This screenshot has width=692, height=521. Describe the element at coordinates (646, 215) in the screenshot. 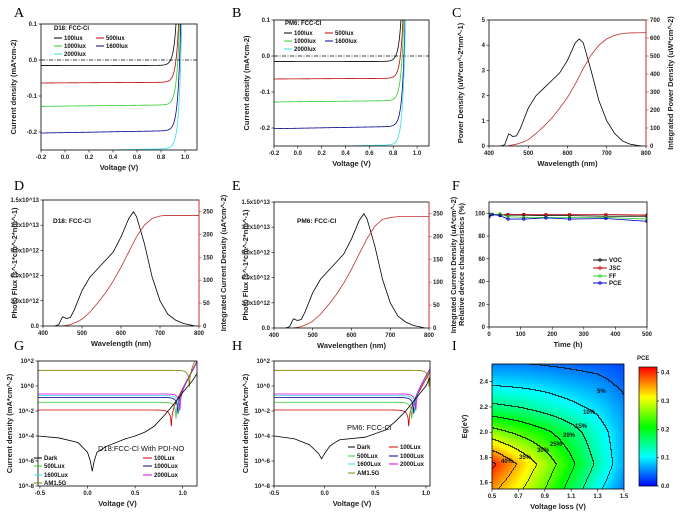

I see `data-point` at that location.